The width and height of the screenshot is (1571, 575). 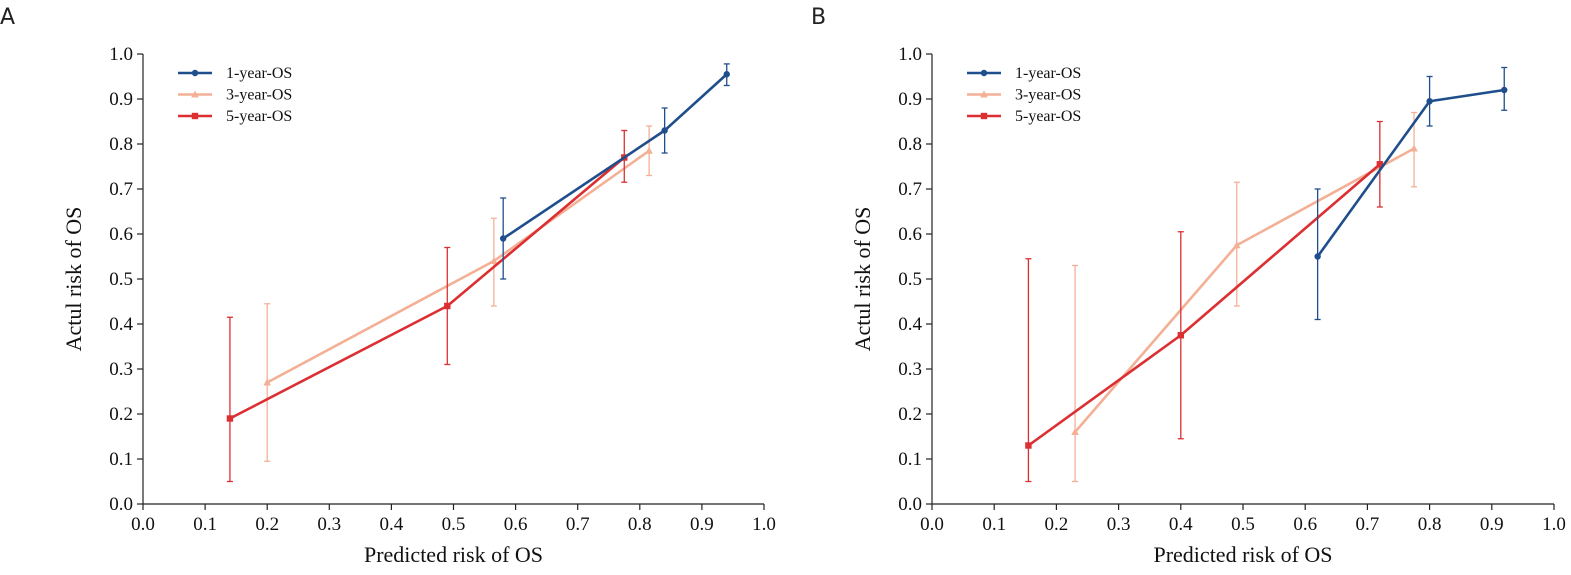 I want to click on chart-b-legend-5-year-os-marker, so click(x=984, y=116).